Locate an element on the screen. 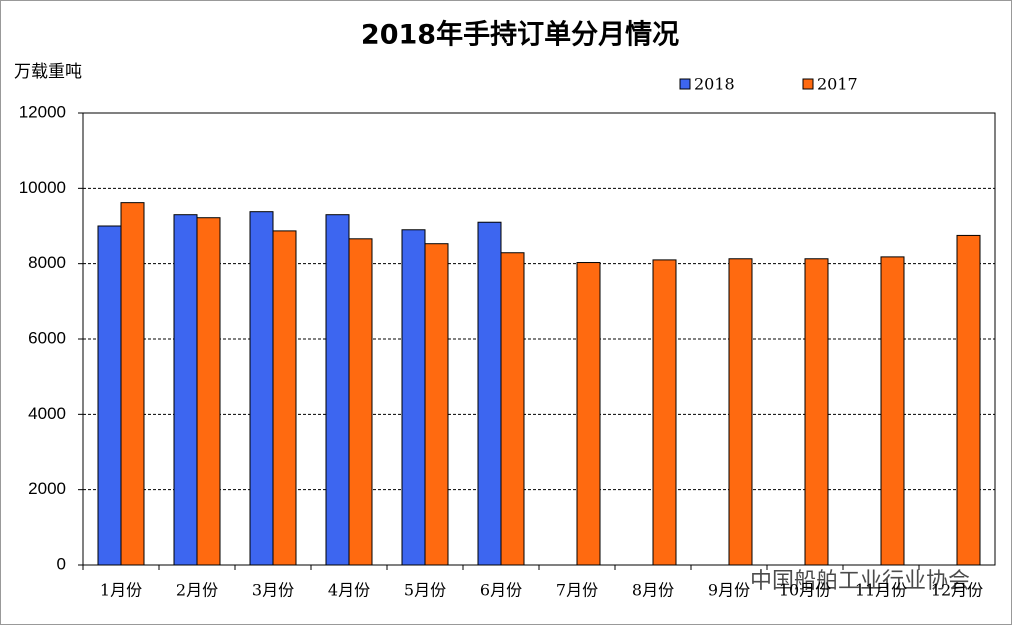 This screenshot has height=625, width=1012. x-tick-label: 6月份 is located at coordinates (501, 590).